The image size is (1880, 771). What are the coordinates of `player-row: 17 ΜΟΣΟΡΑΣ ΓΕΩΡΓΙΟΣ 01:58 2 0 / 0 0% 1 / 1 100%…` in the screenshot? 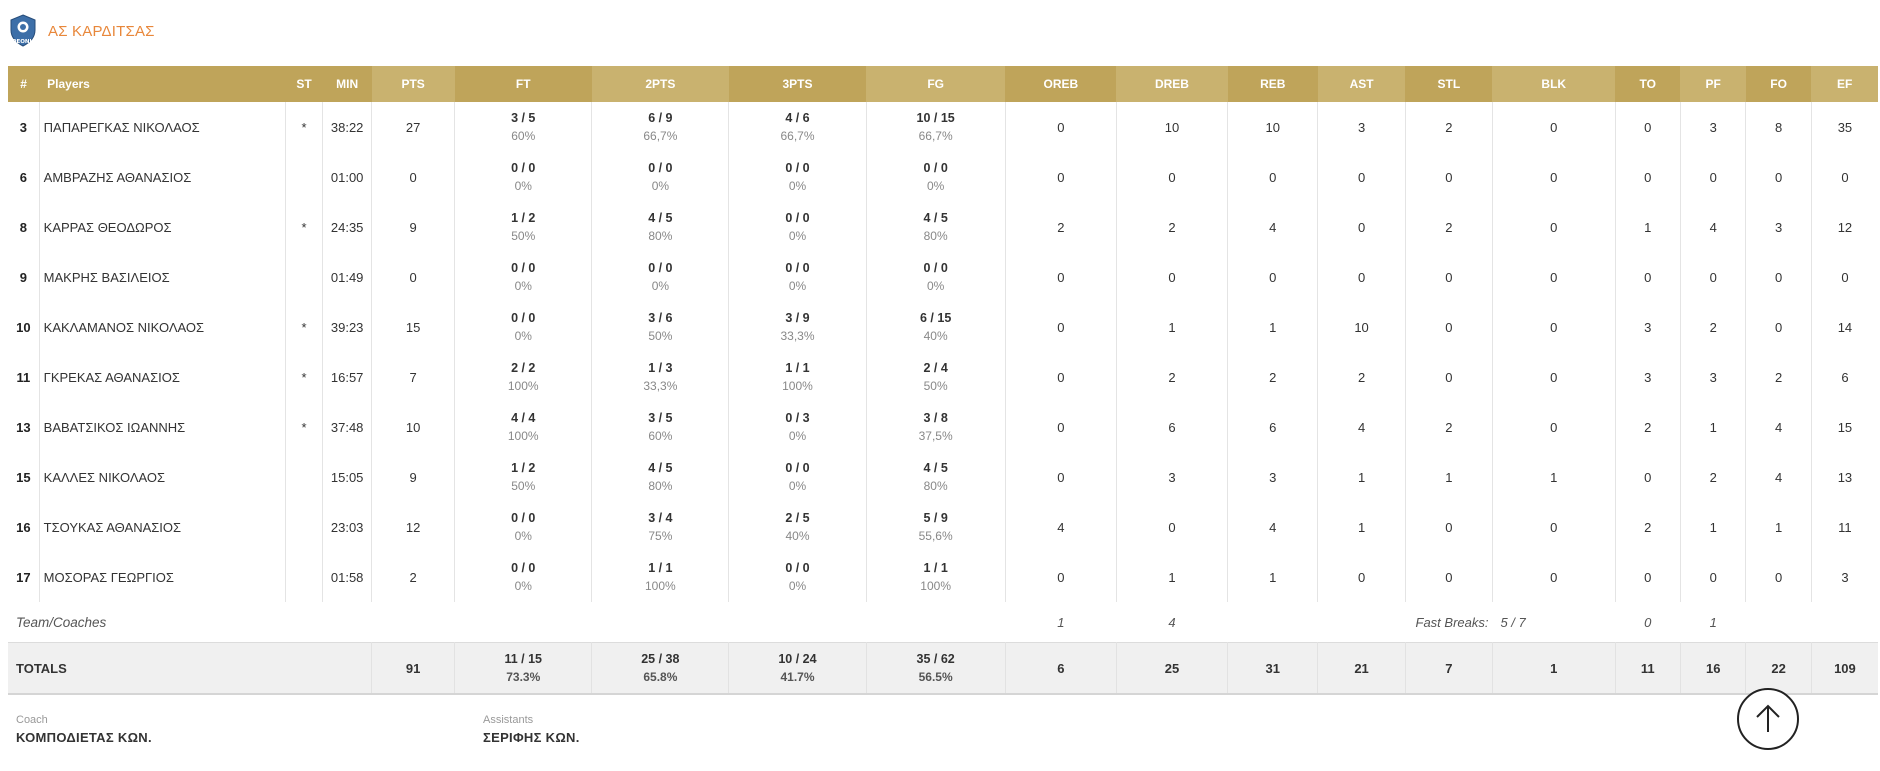 It's located at (943, 577).